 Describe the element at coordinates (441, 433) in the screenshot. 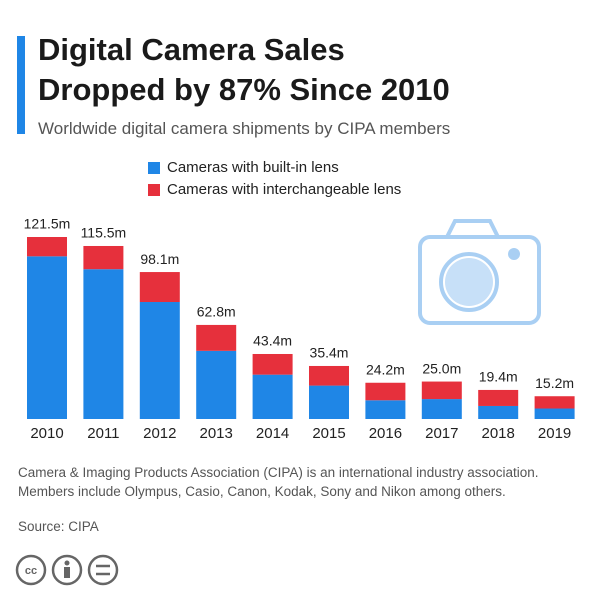

I see `x-tick-label: 2017` at that location.